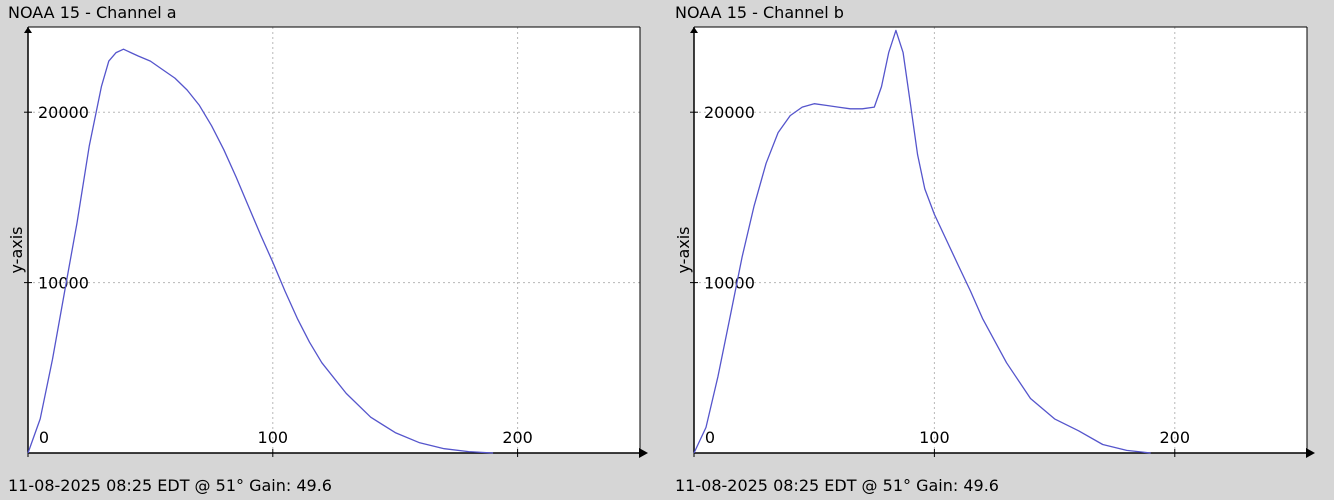 This screenshot has width=1334, height=500. What do you see at coordinates (92, 12) in the screenshot?
I see `chart-title: NOAA 15 - Channel a` at bounding box center [92, 12].